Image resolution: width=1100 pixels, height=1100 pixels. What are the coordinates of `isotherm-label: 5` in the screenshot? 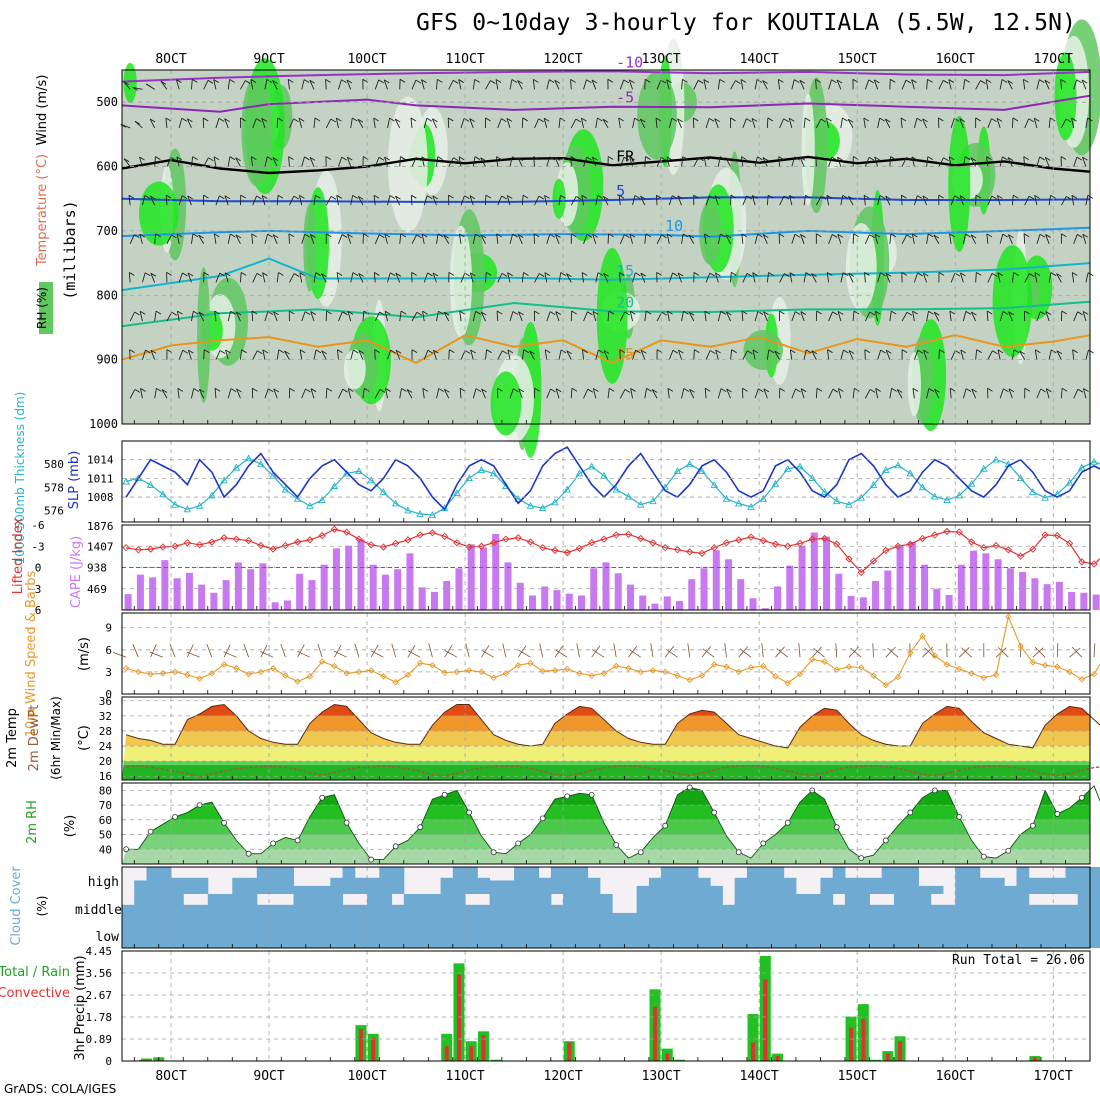 It's located at (620, 191).